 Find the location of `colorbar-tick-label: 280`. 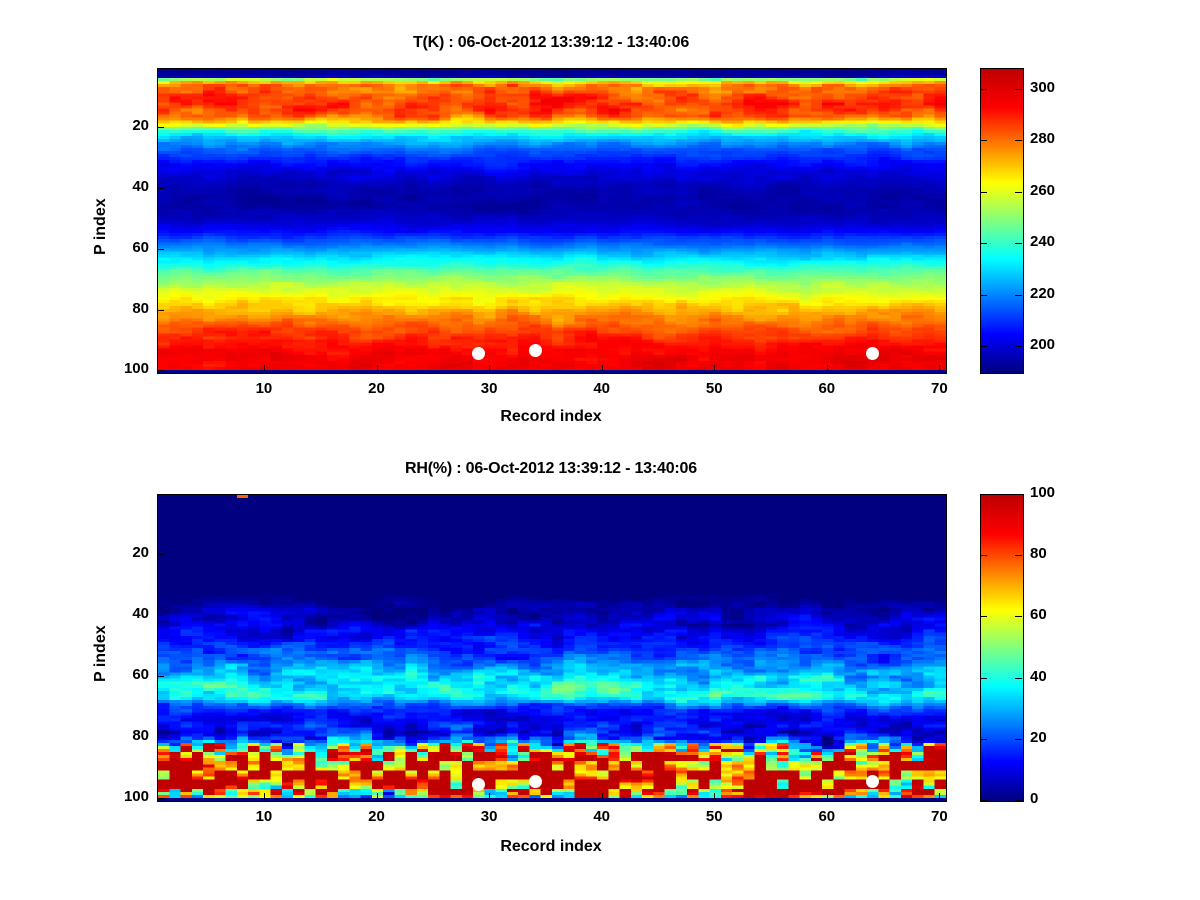

colorbar-tick-label: 280 is located at coordinates (1043, 139).